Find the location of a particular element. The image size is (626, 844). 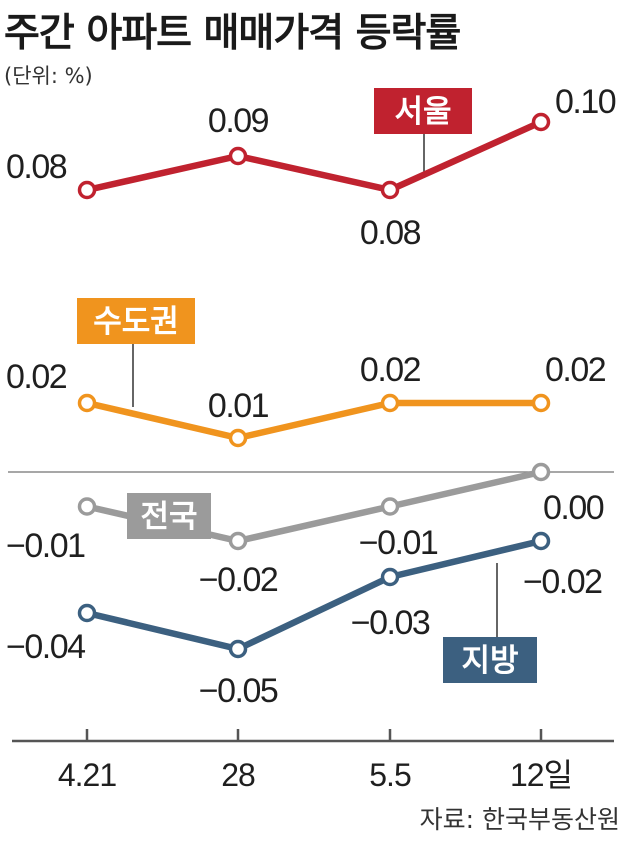

series-label: 지방 is located at coordinates (489, 661).